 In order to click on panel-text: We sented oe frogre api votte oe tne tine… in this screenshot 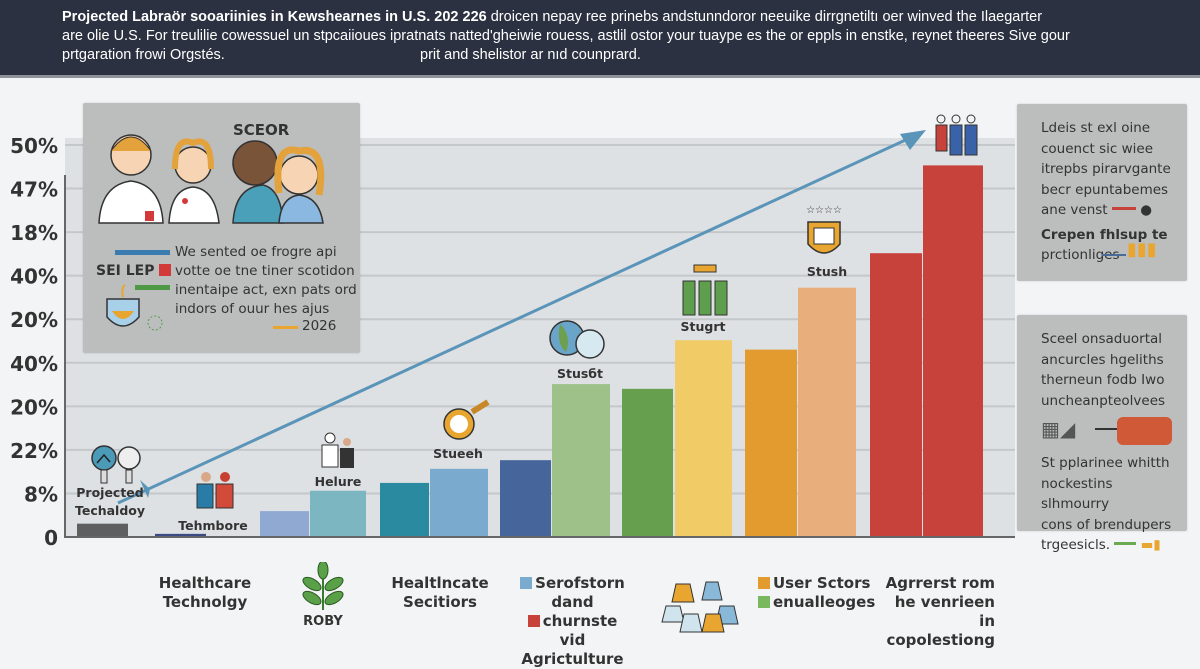, I will do `click(266, 280)`.